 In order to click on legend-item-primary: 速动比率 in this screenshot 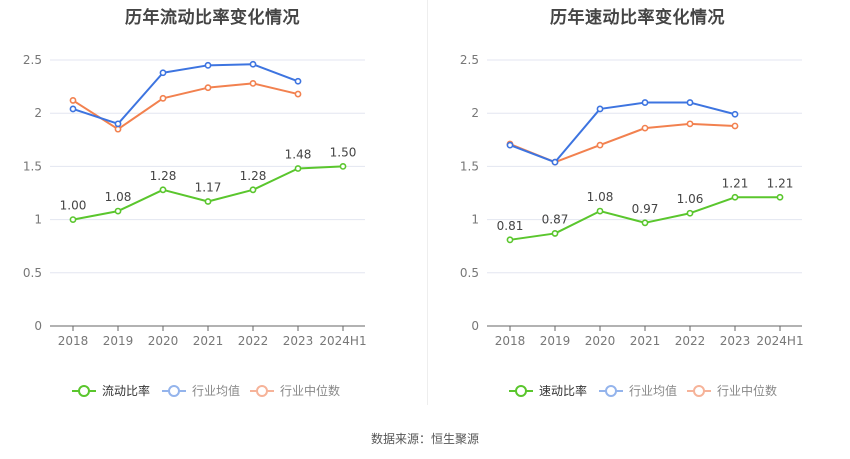, I will do `click(548, 390)`.